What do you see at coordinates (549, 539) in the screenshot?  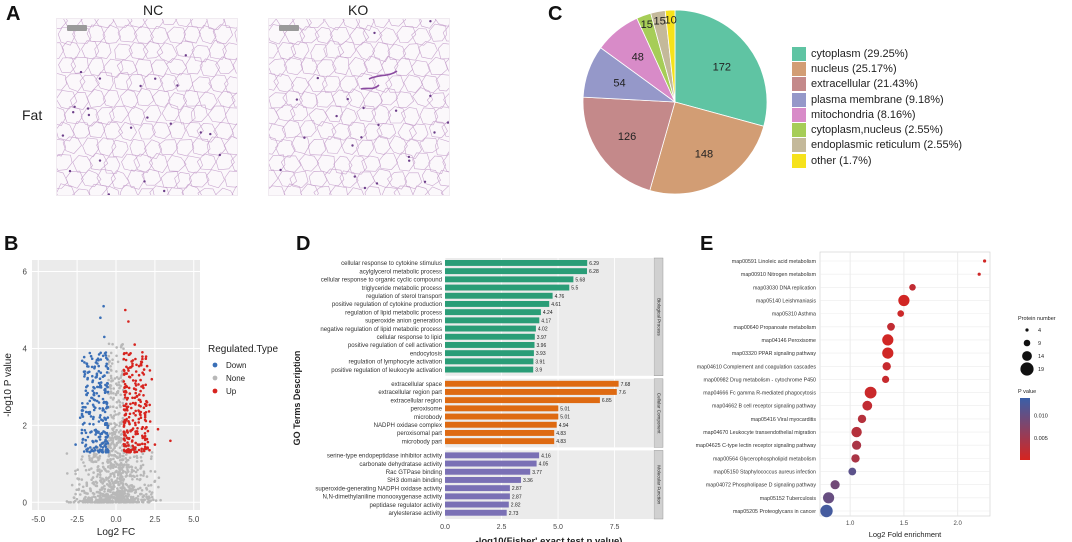 I see `x-axis-title: -log10(Fisher' exact test p value)` at bounding box center [549, 539].